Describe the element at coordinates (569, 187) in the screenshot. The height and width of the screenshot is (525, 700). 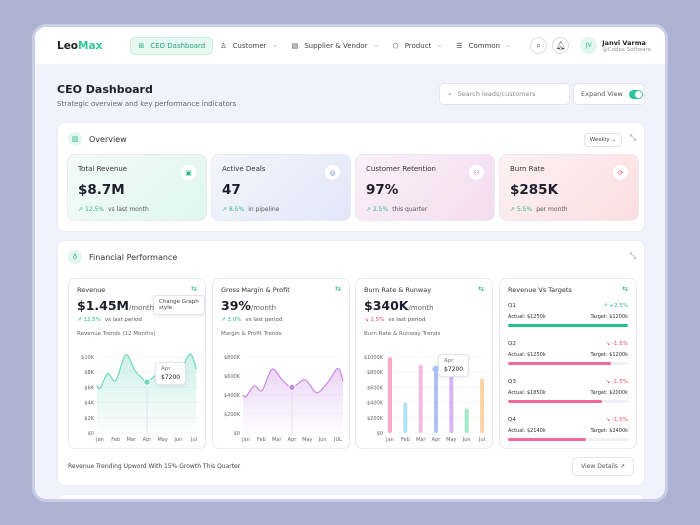
I see `stat-card: Burn Rate ⟳ $285K ↗ 5.5% per month` at that location.